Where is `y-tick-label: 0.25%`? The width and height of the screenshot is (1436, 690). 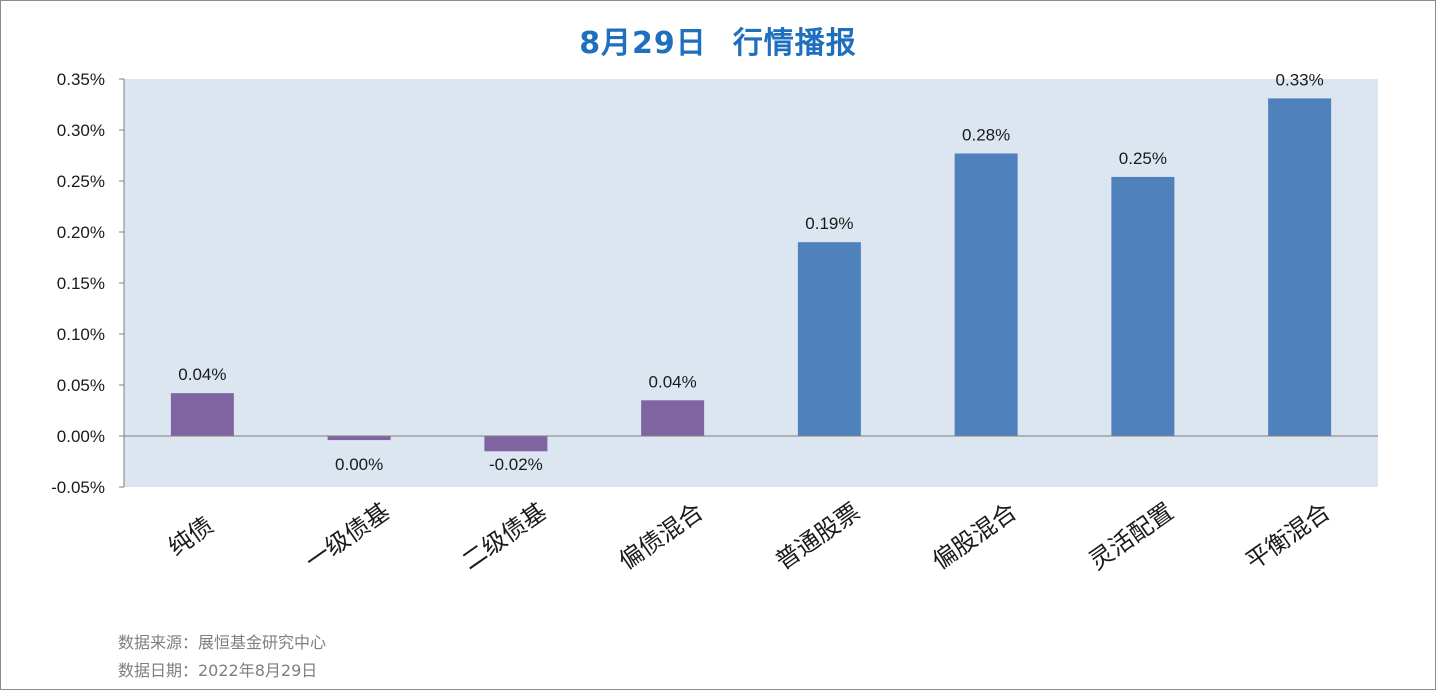 y-tick-label: 0.25% is located at coordinates (81, 181).